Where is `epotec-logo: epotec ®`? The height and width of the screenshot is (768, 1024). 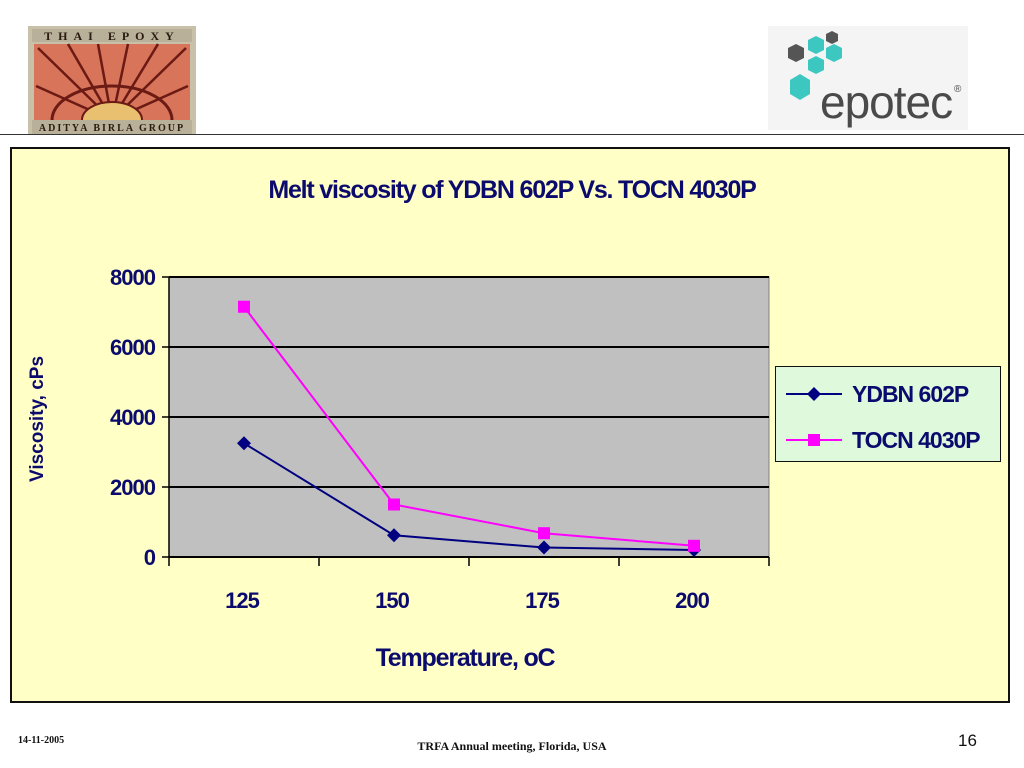 epotec-logo: epotec ® is located at coordinates (868, 78).